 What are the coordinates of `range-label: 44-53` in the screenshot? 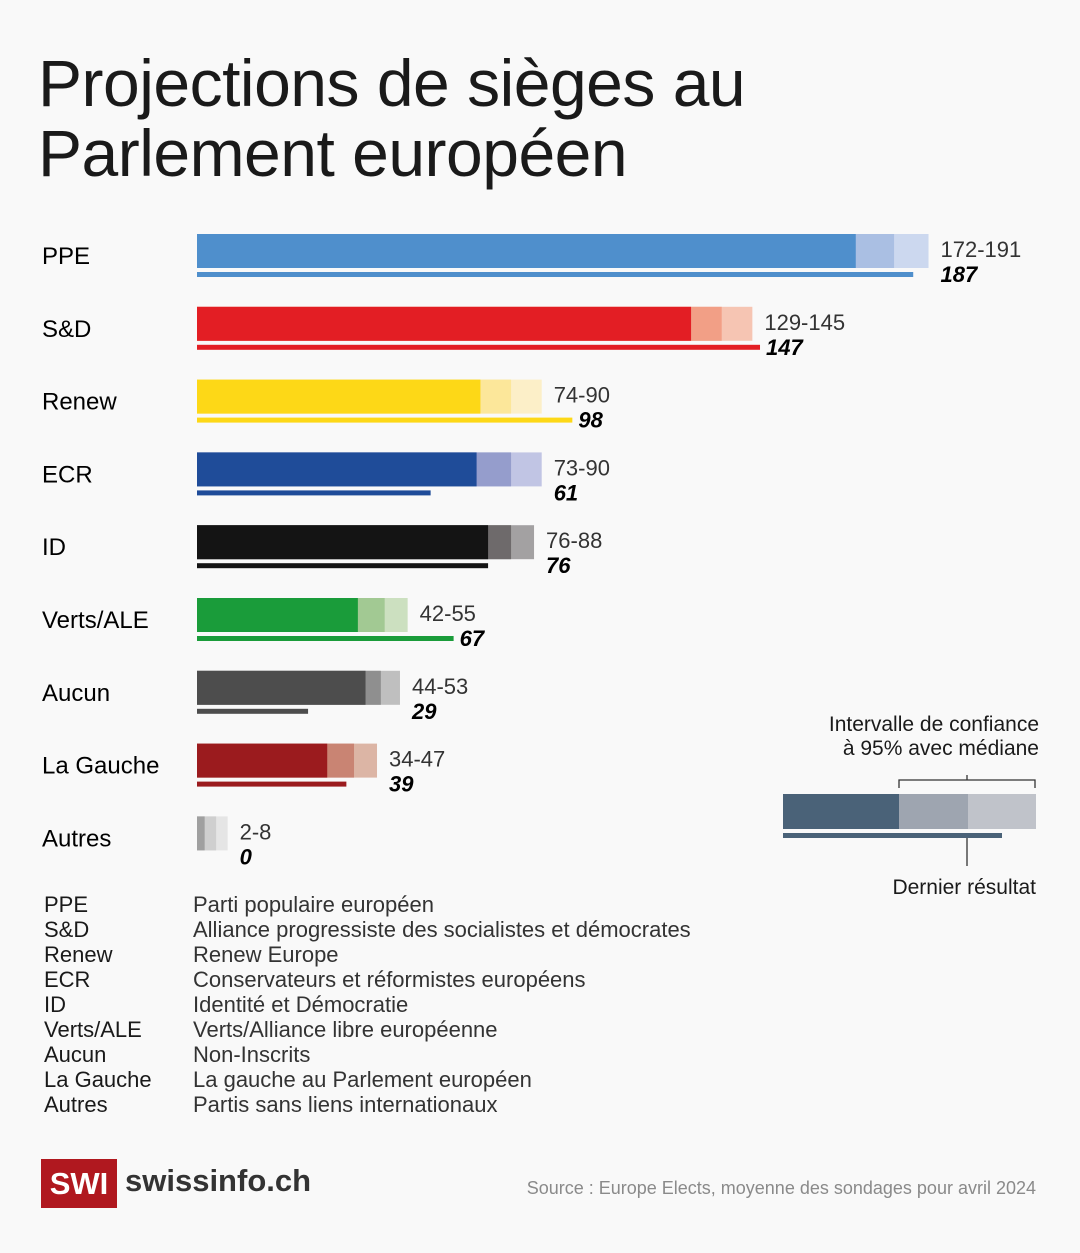 It's located at (440, 686).